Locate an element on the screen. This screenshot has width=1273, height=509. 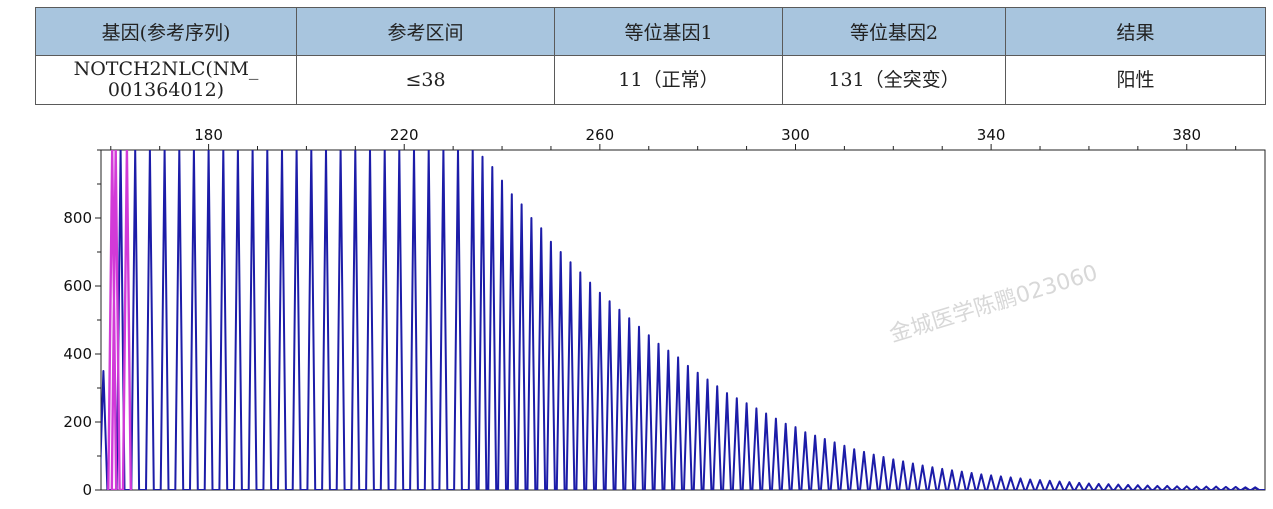
gene-line2: 001364012) is located at coordinates (166, 90).